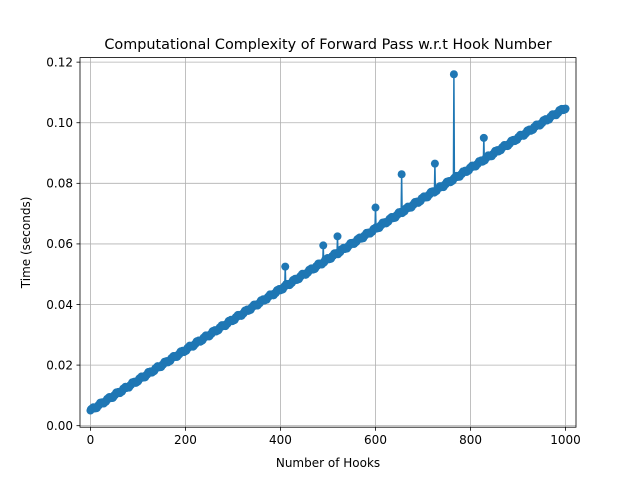 Image resolution: width=640 pixels, height=484 pixels. Describe the element at coordinates (375, 440) in the screenshot. I see `x-tick-label: 600` at that location.